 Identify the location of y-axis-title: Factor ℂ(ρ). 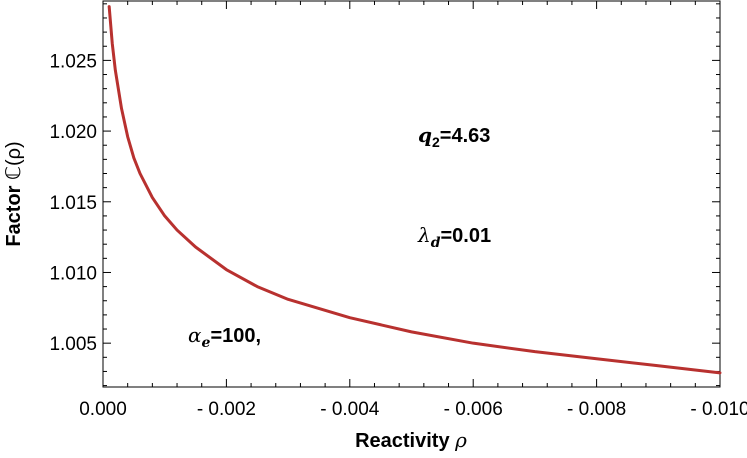
(14, 193).